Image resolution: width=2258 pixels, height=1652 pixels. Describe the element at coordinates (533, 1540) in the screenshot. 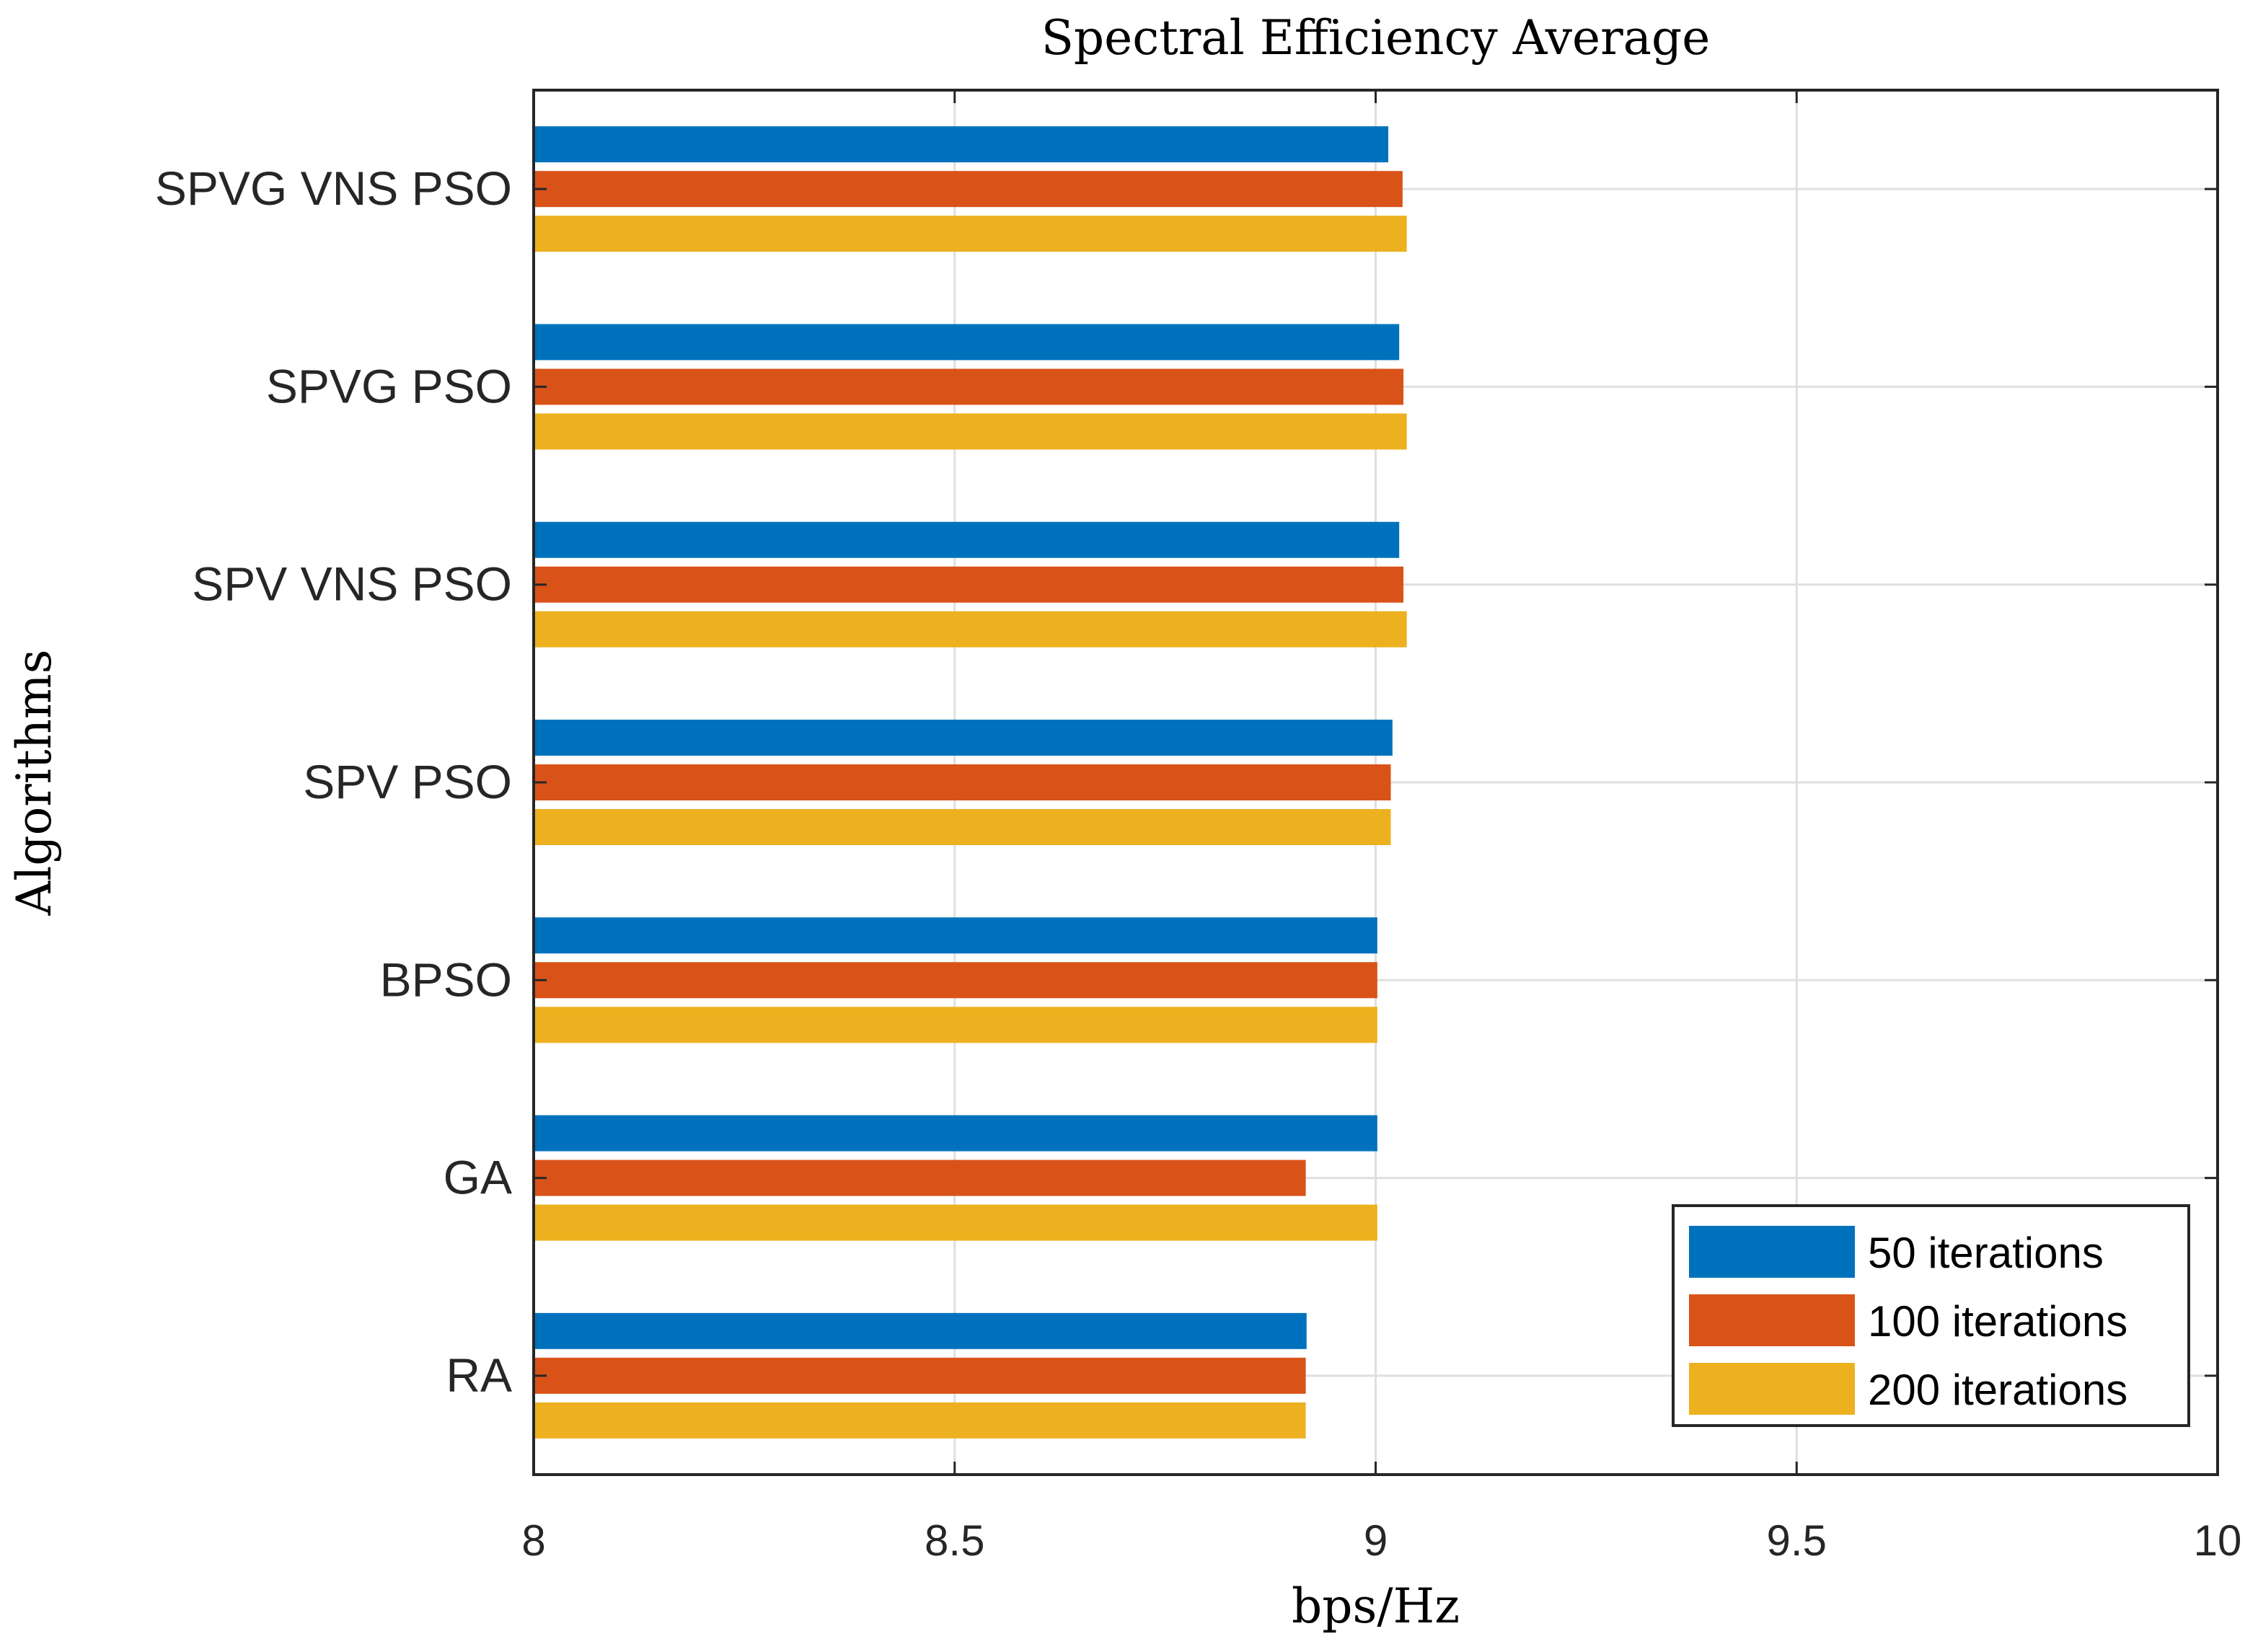

I see `x-tick-label: 8` at that location.